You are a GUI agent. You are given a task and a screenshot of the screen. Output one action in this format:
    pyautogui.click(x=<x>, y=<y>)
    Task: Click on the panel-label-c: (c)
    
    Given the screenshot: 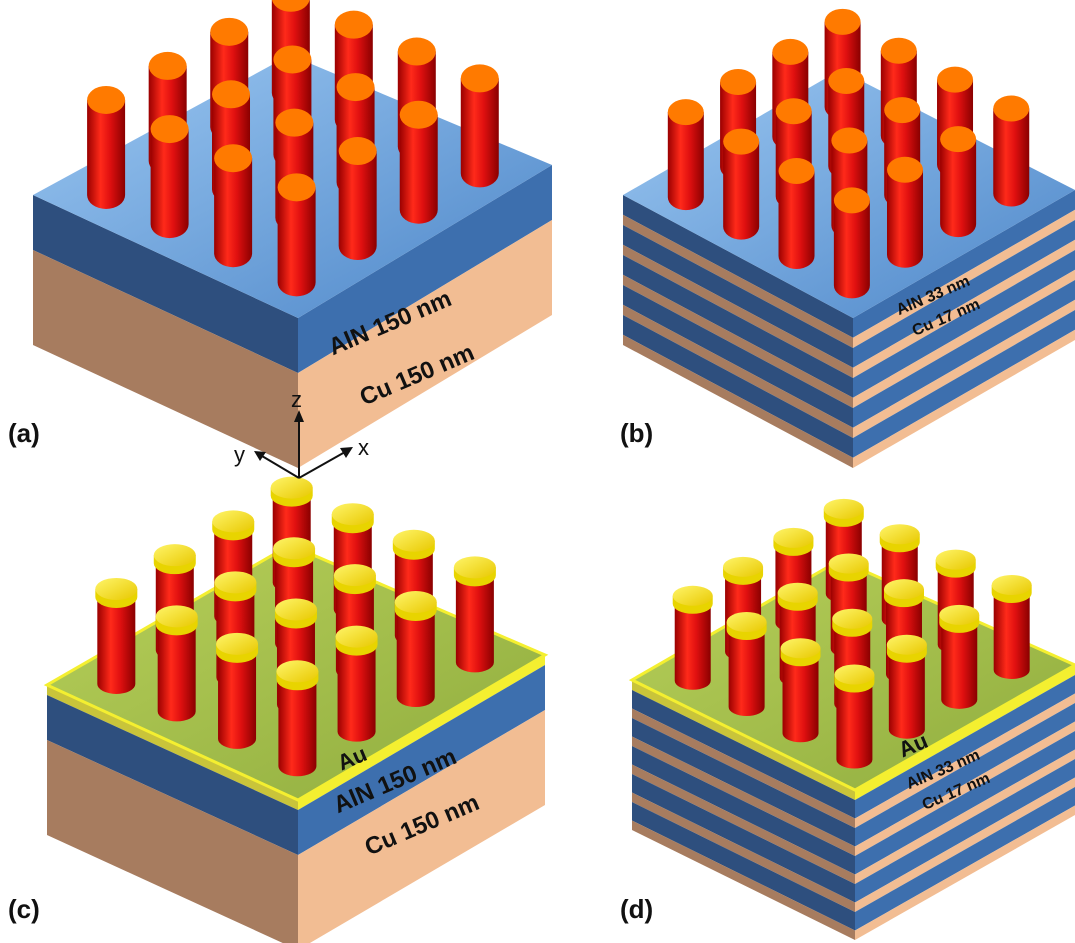 What is the action you would take?
    pyautogui.click(x=24, y=909)
    